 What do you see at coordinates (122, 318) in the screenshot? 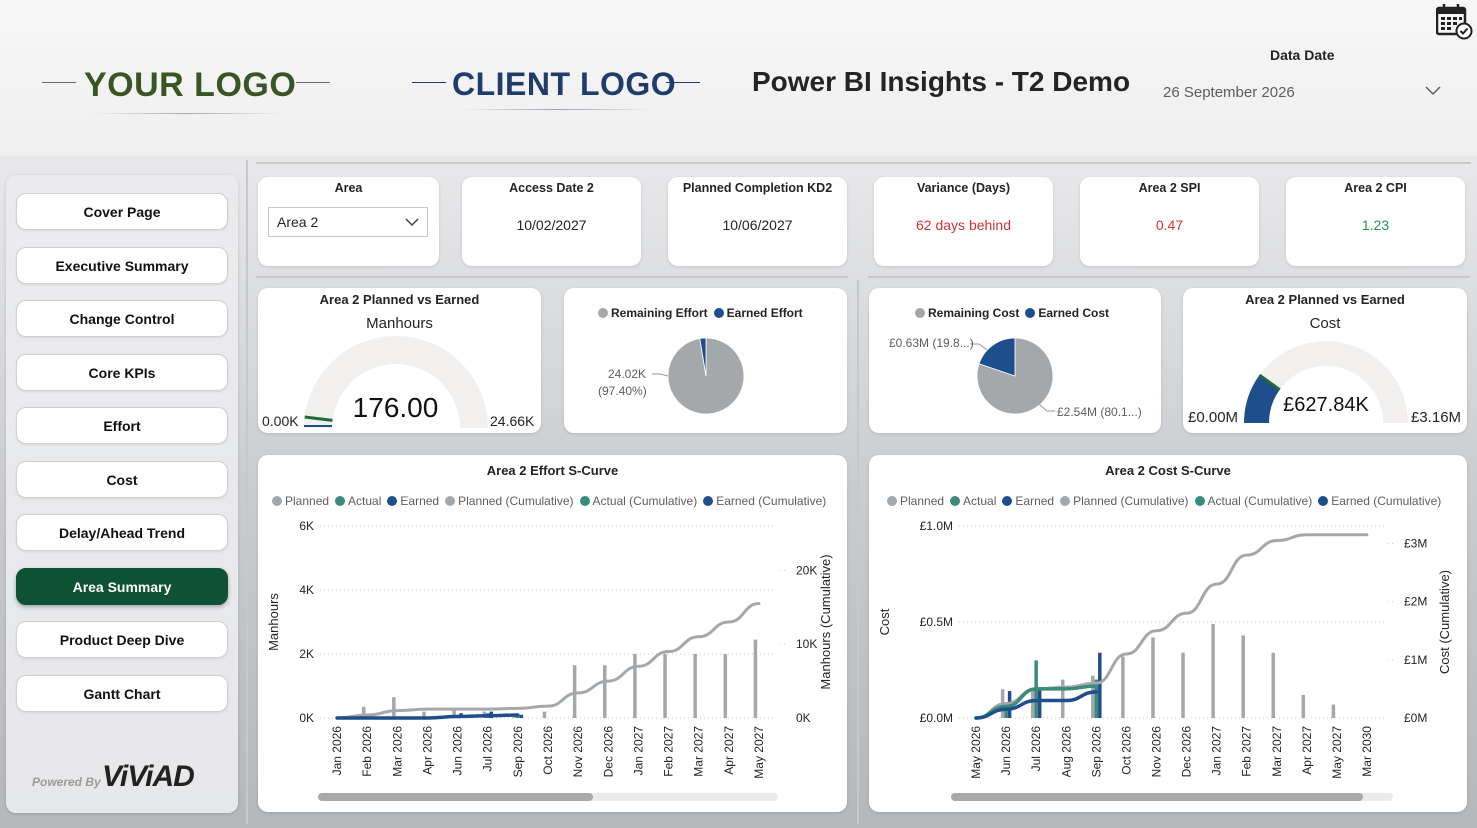
I see `nav-change-control: Change Control` at bounding box center [122, 318].